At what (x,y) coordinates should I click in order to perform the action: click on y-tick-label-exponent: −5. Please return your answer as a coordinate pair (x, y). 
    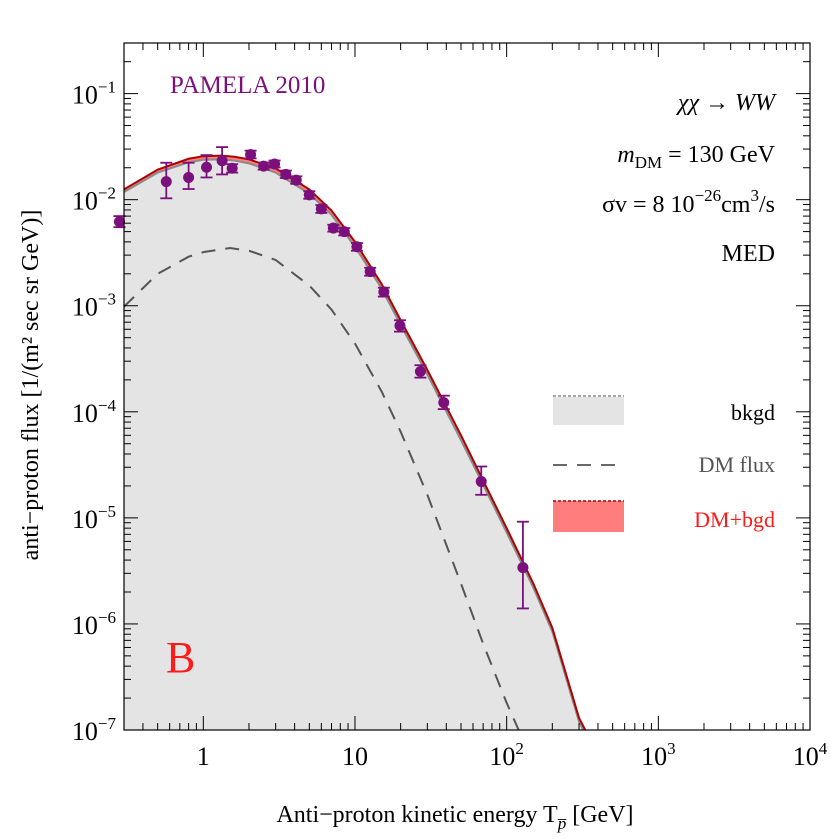
    Looking at the image, I should click on (107, 511).